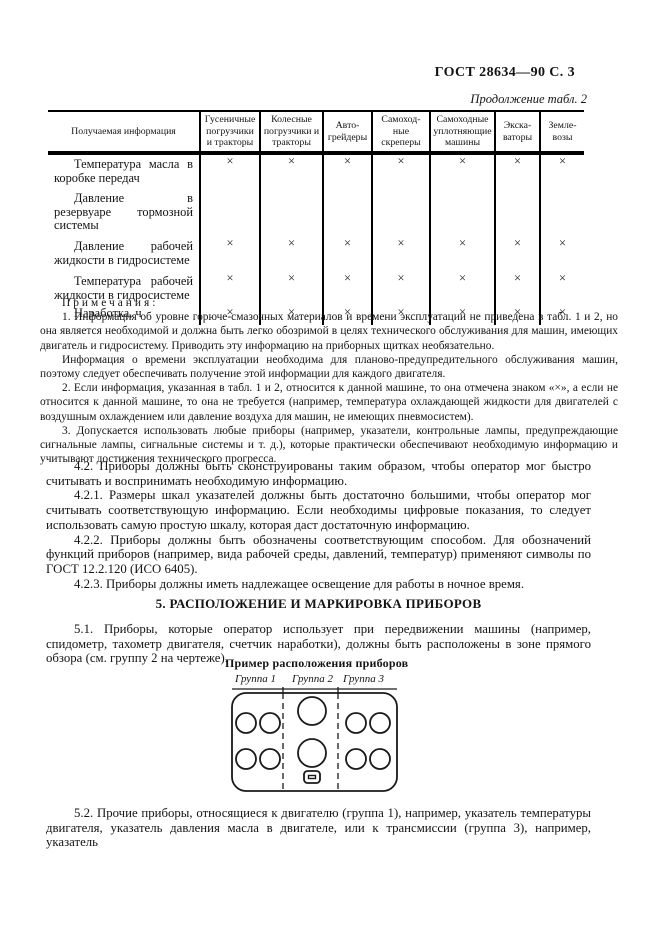  I want to click on instrument-panel-drawing, so click(314, 739).